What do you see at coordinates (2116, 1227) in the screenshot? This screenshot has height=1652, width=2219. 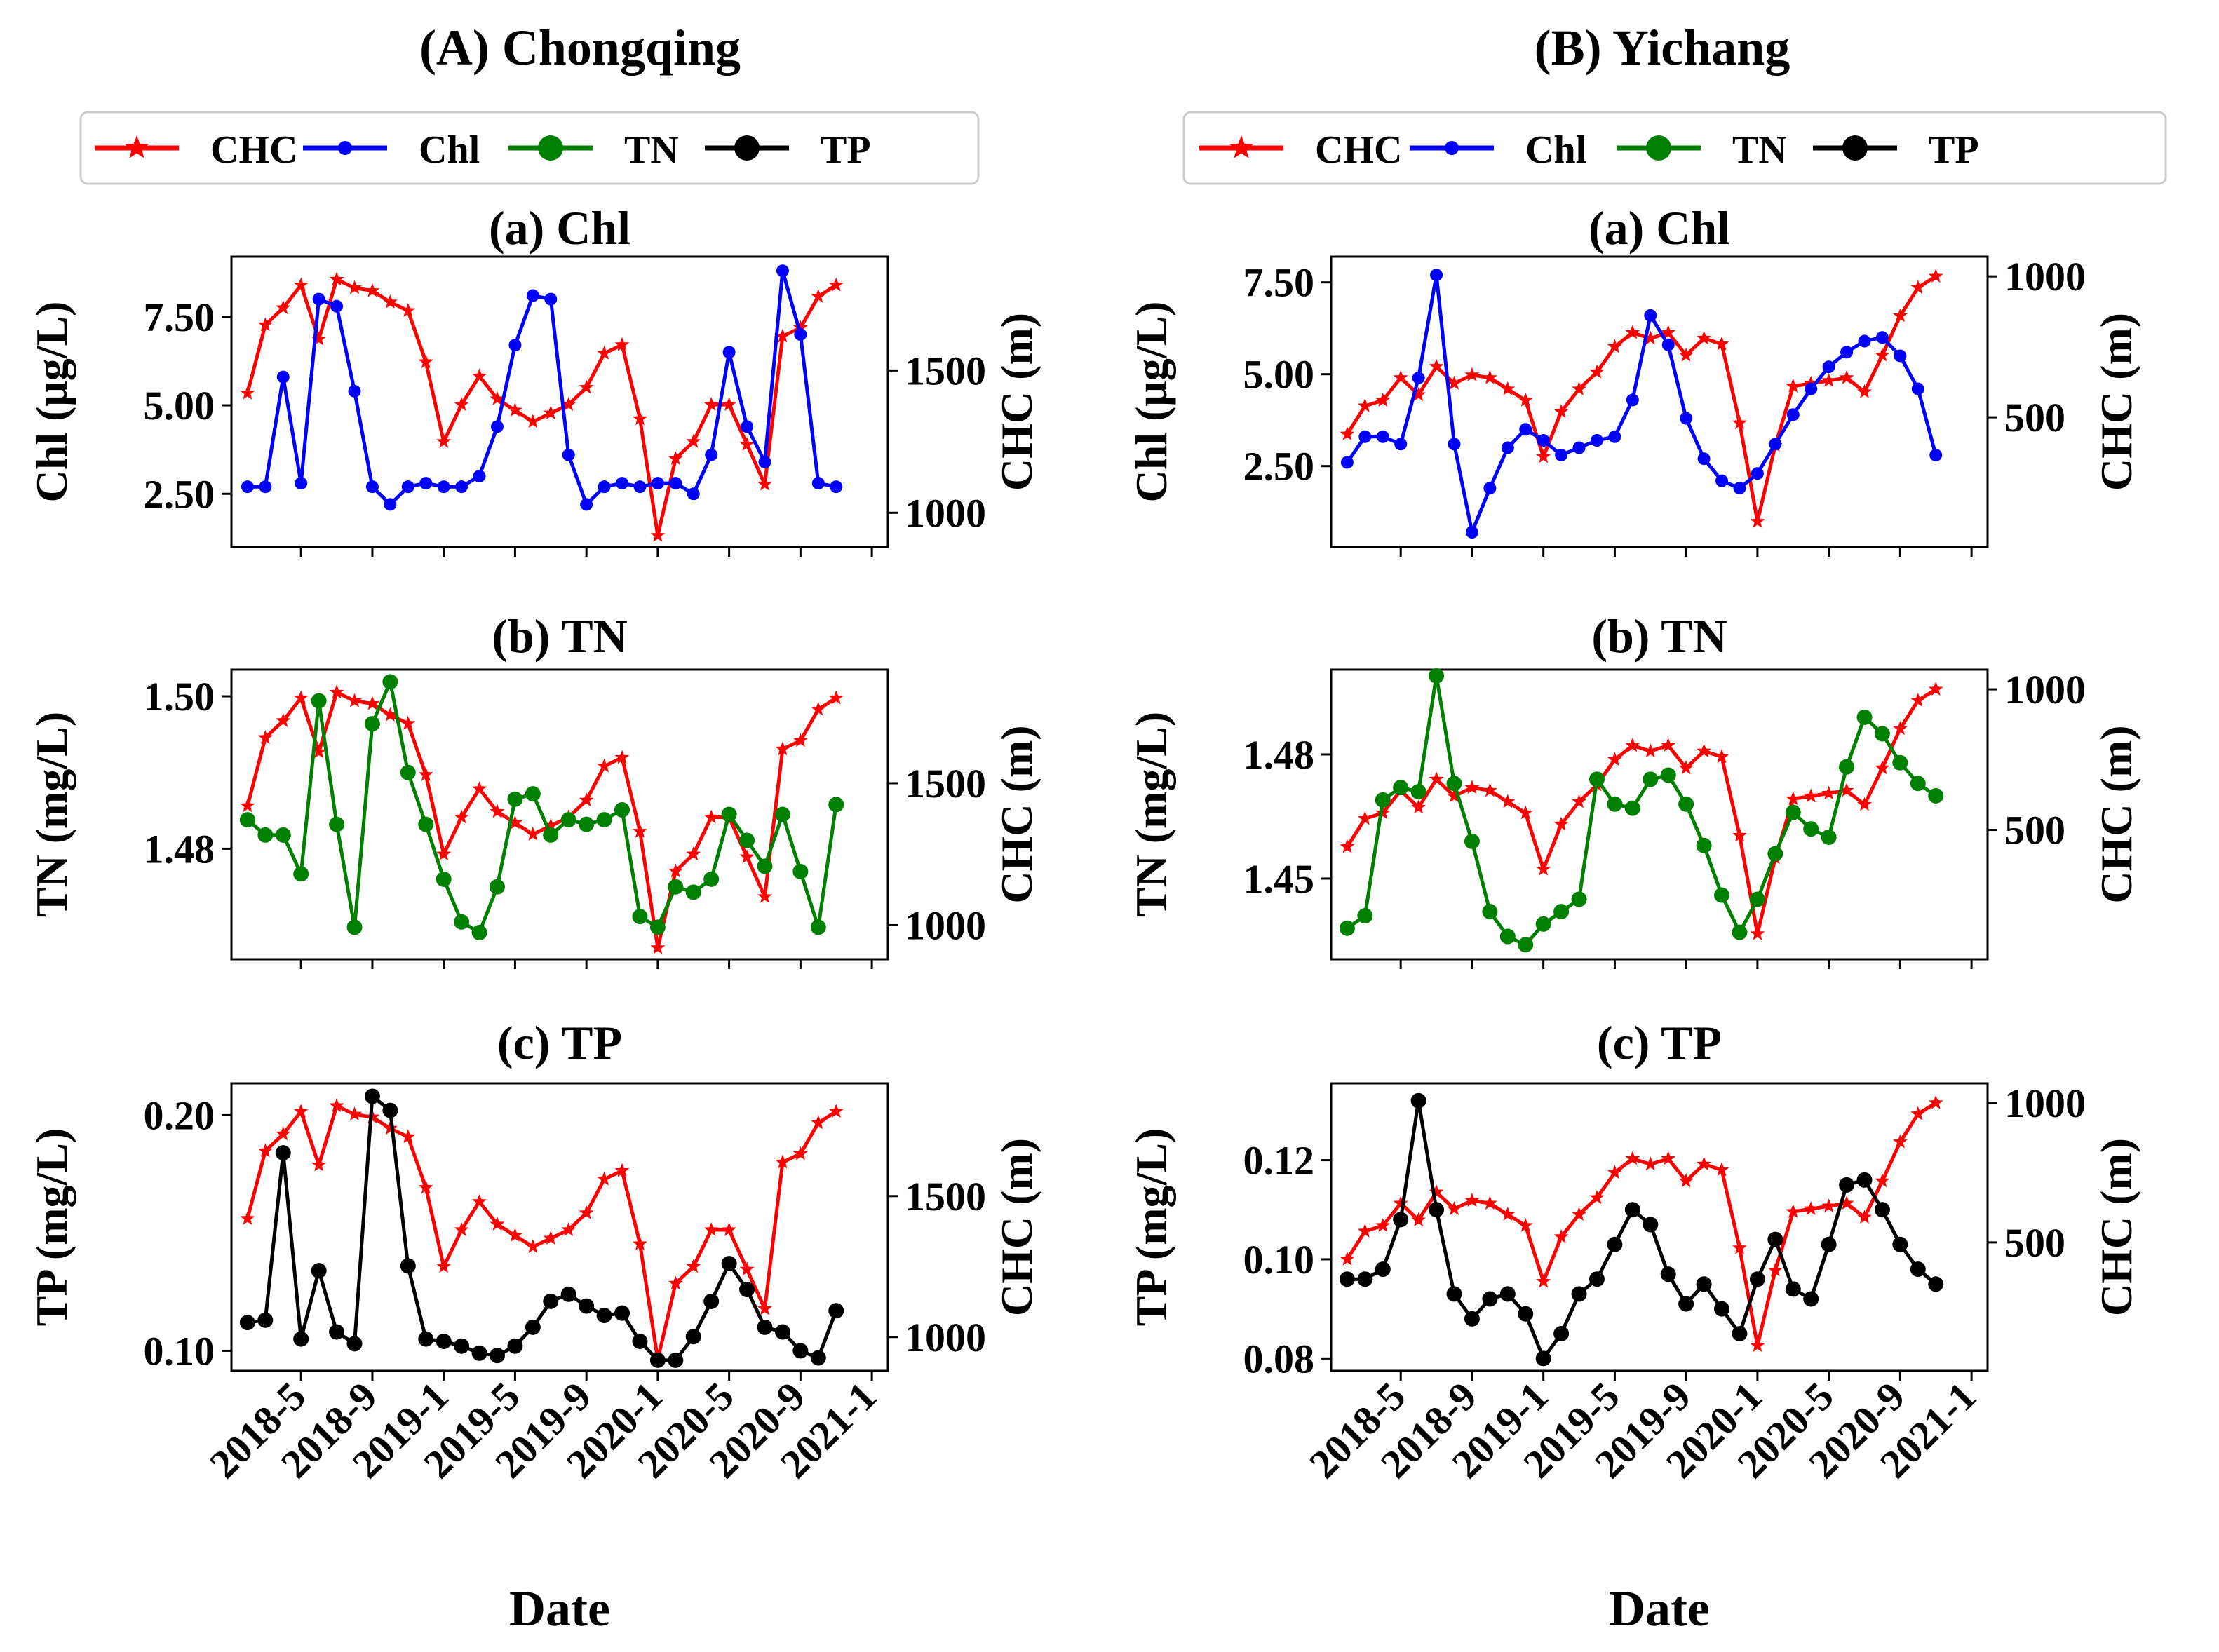 I see `chc-axis-label: CHC (m)` at bounding box center [2116, 1227].